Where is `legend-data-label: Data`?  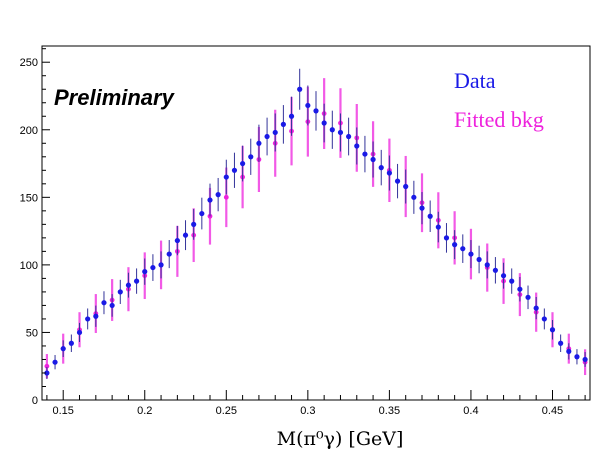
legend-data-label: Data is located at coordinates (475, 80).